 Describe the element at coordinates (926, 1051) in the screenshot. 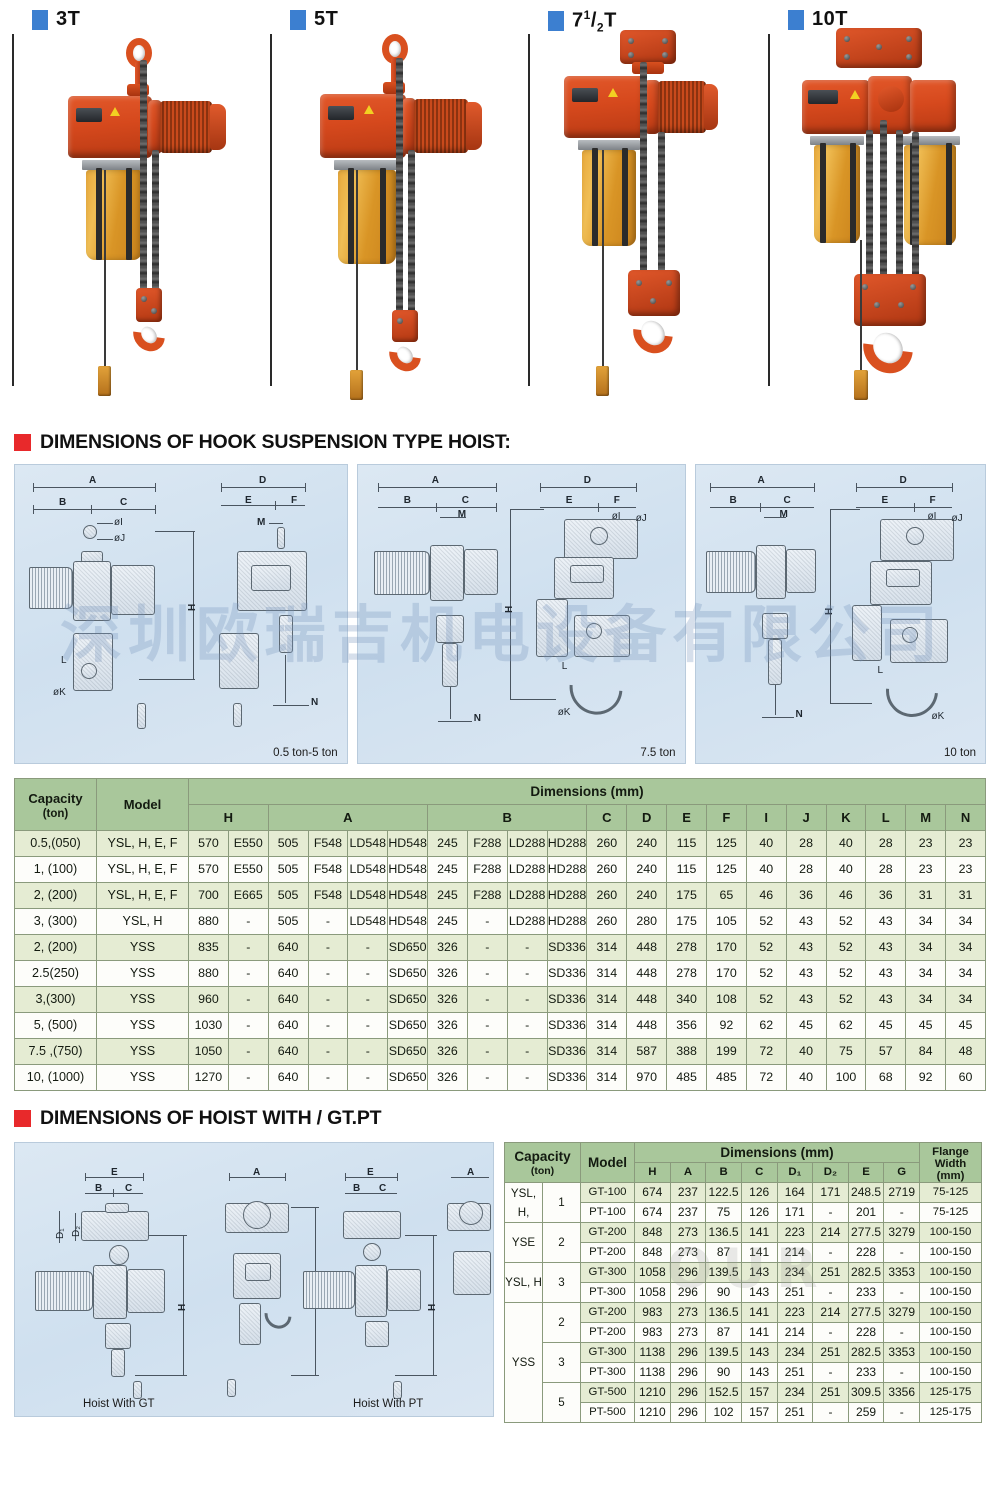

I see `cell-M: 84` at that location.